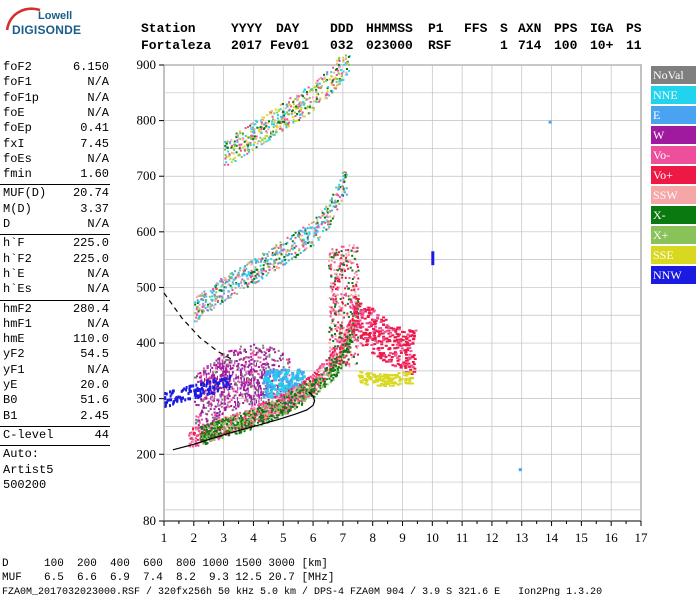  What do you see at coordinates (290, 45) in the screenshot?
I see `header-value: Fev01` at bounding box center [290, 45].